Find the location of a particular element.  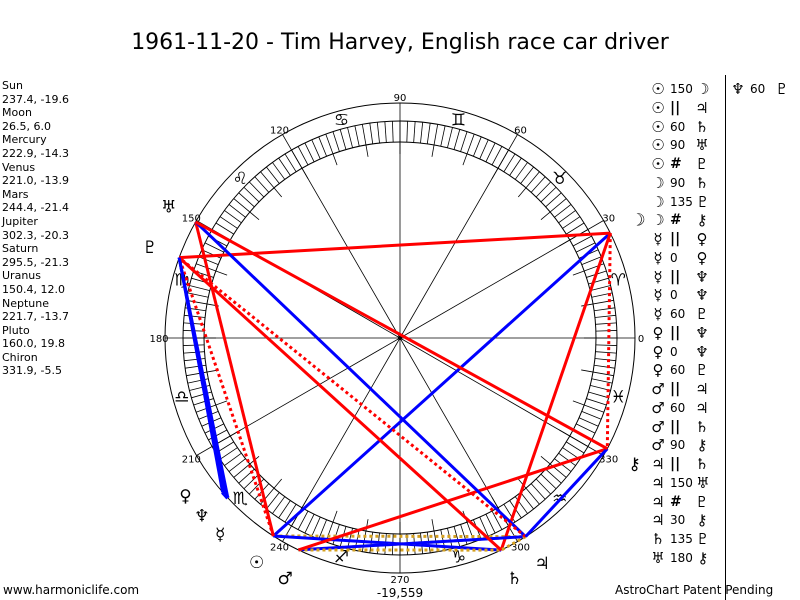

planet-name: Mercury is located at coordinates (24, 140).